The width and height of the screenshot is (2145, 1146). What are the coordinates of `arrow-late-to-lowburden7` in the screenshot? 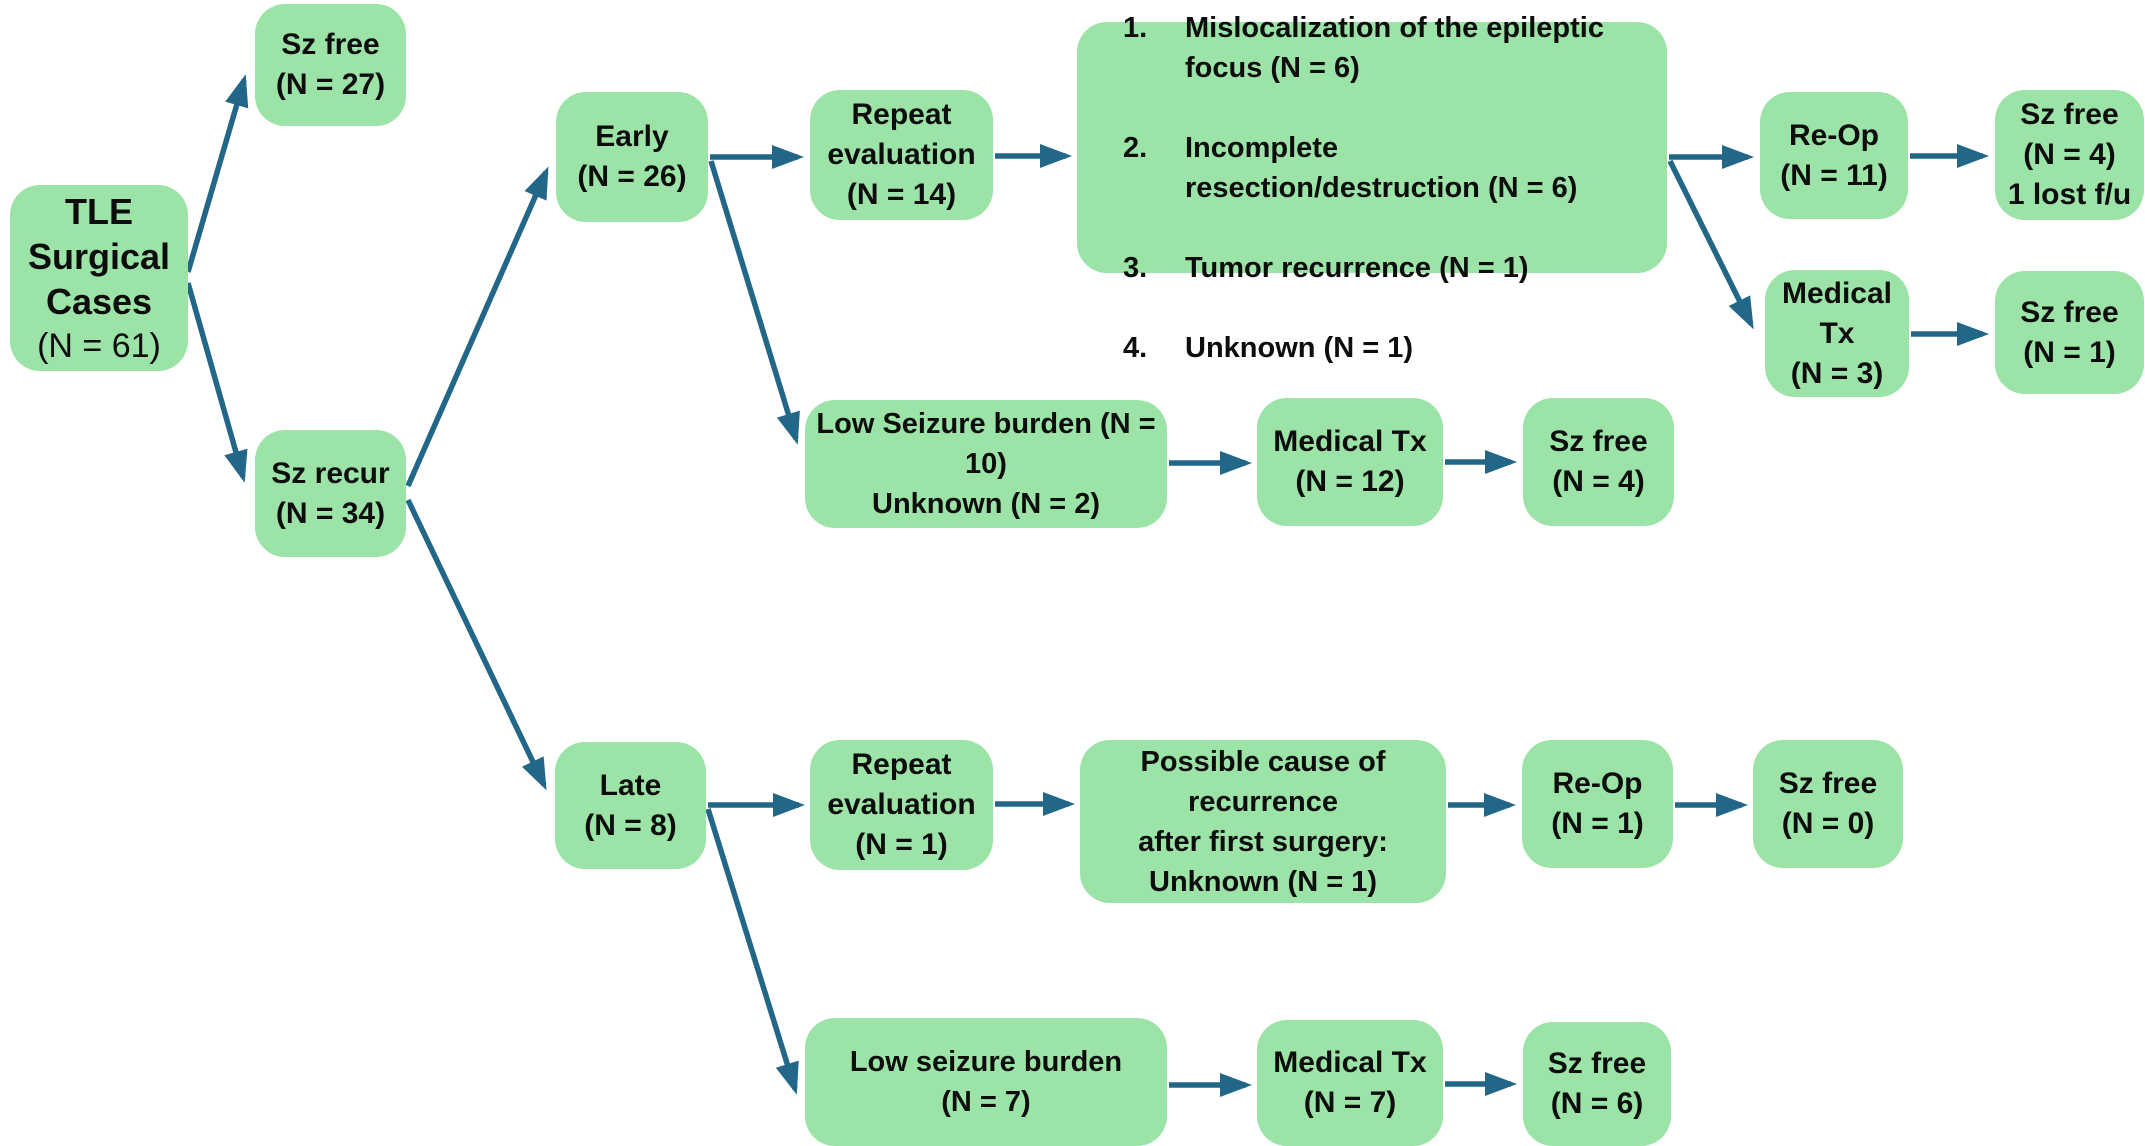 It's located at (752, 951).